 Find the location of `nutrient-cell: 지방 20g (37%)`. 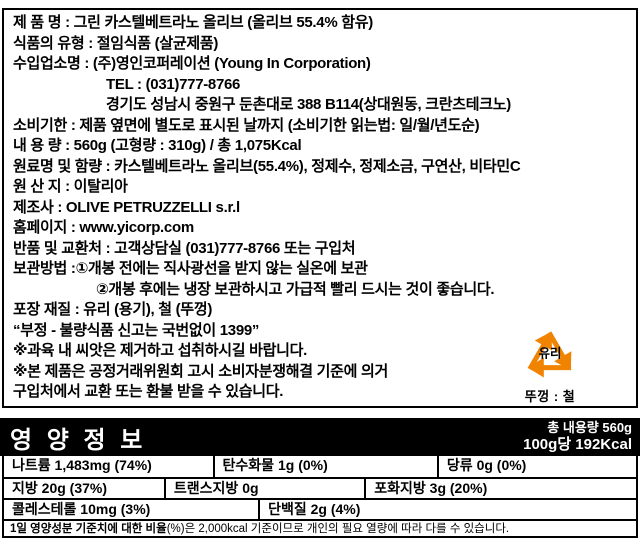

nutrient-cell: 지방 20g (37%) is located at coordinates (84, 488).